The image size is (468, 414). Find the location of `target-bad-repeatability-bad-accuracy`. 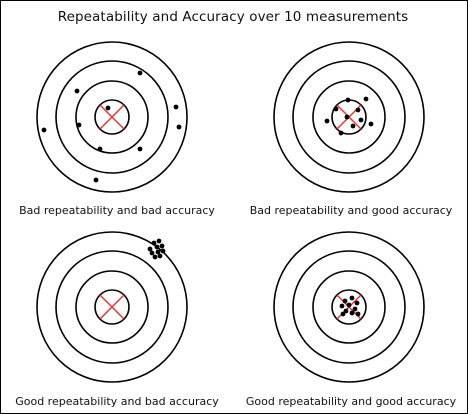

target-bad-repeatability-bad-accuracy is located at coordinates (112, 117).